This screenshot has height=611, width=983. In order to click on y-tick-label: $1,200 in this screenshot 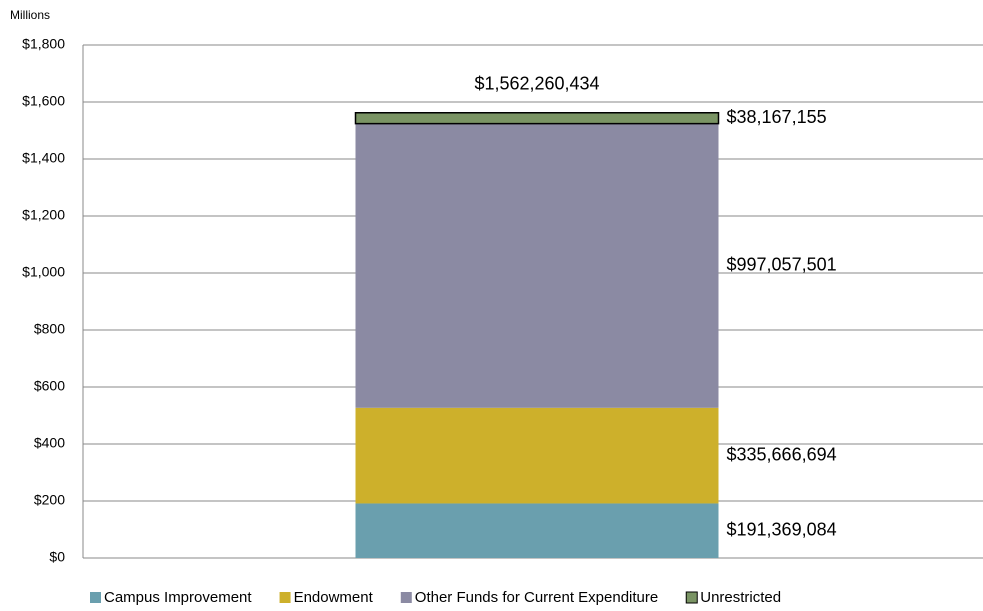, I will do `click(43, 215)`.